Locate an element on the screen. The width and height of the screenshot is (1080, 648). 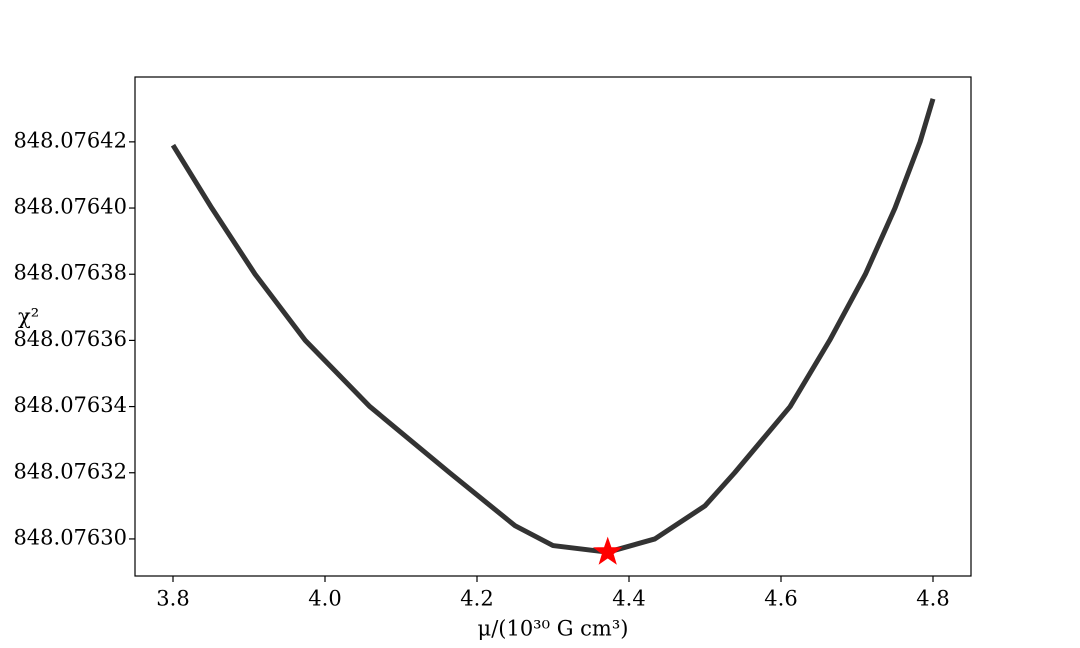
x-tick-label: 4.8 is located at coordinates (932, 599).